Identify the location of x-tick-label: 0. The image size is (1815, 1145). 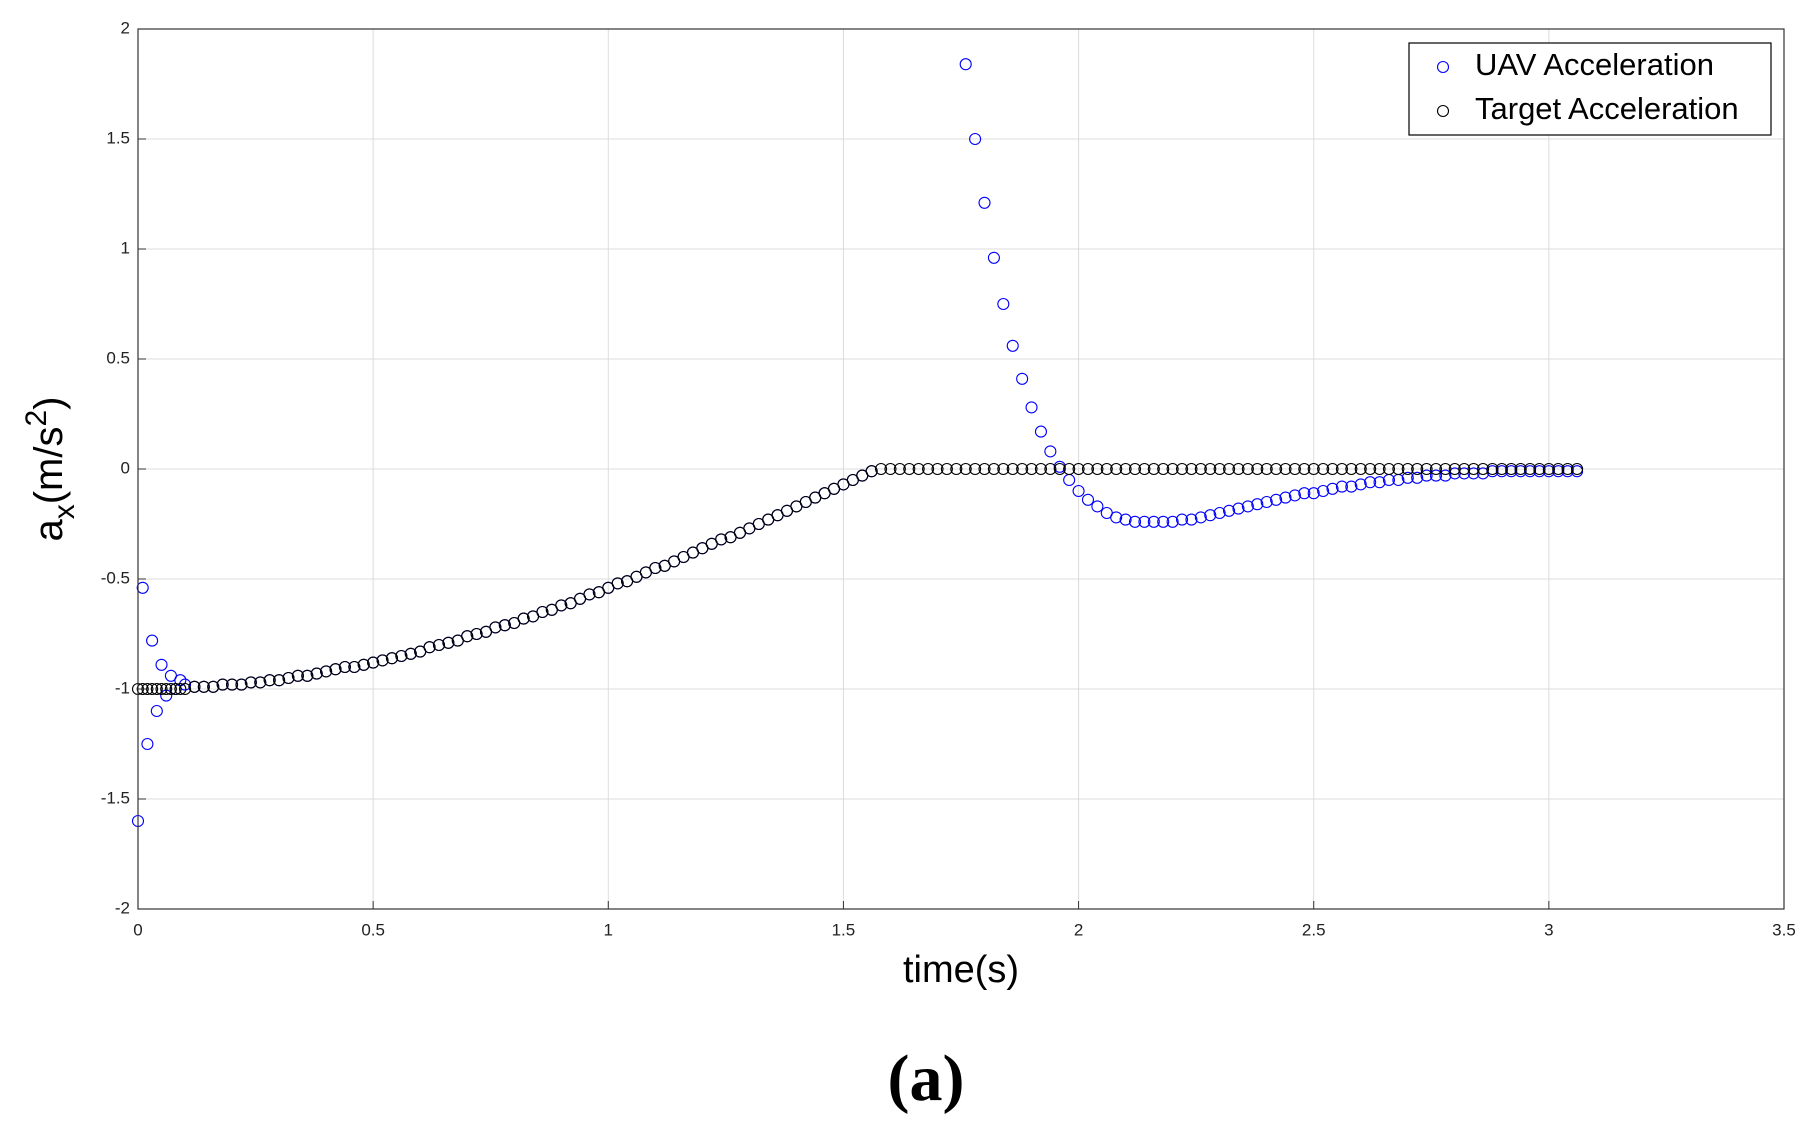
(137, 929).